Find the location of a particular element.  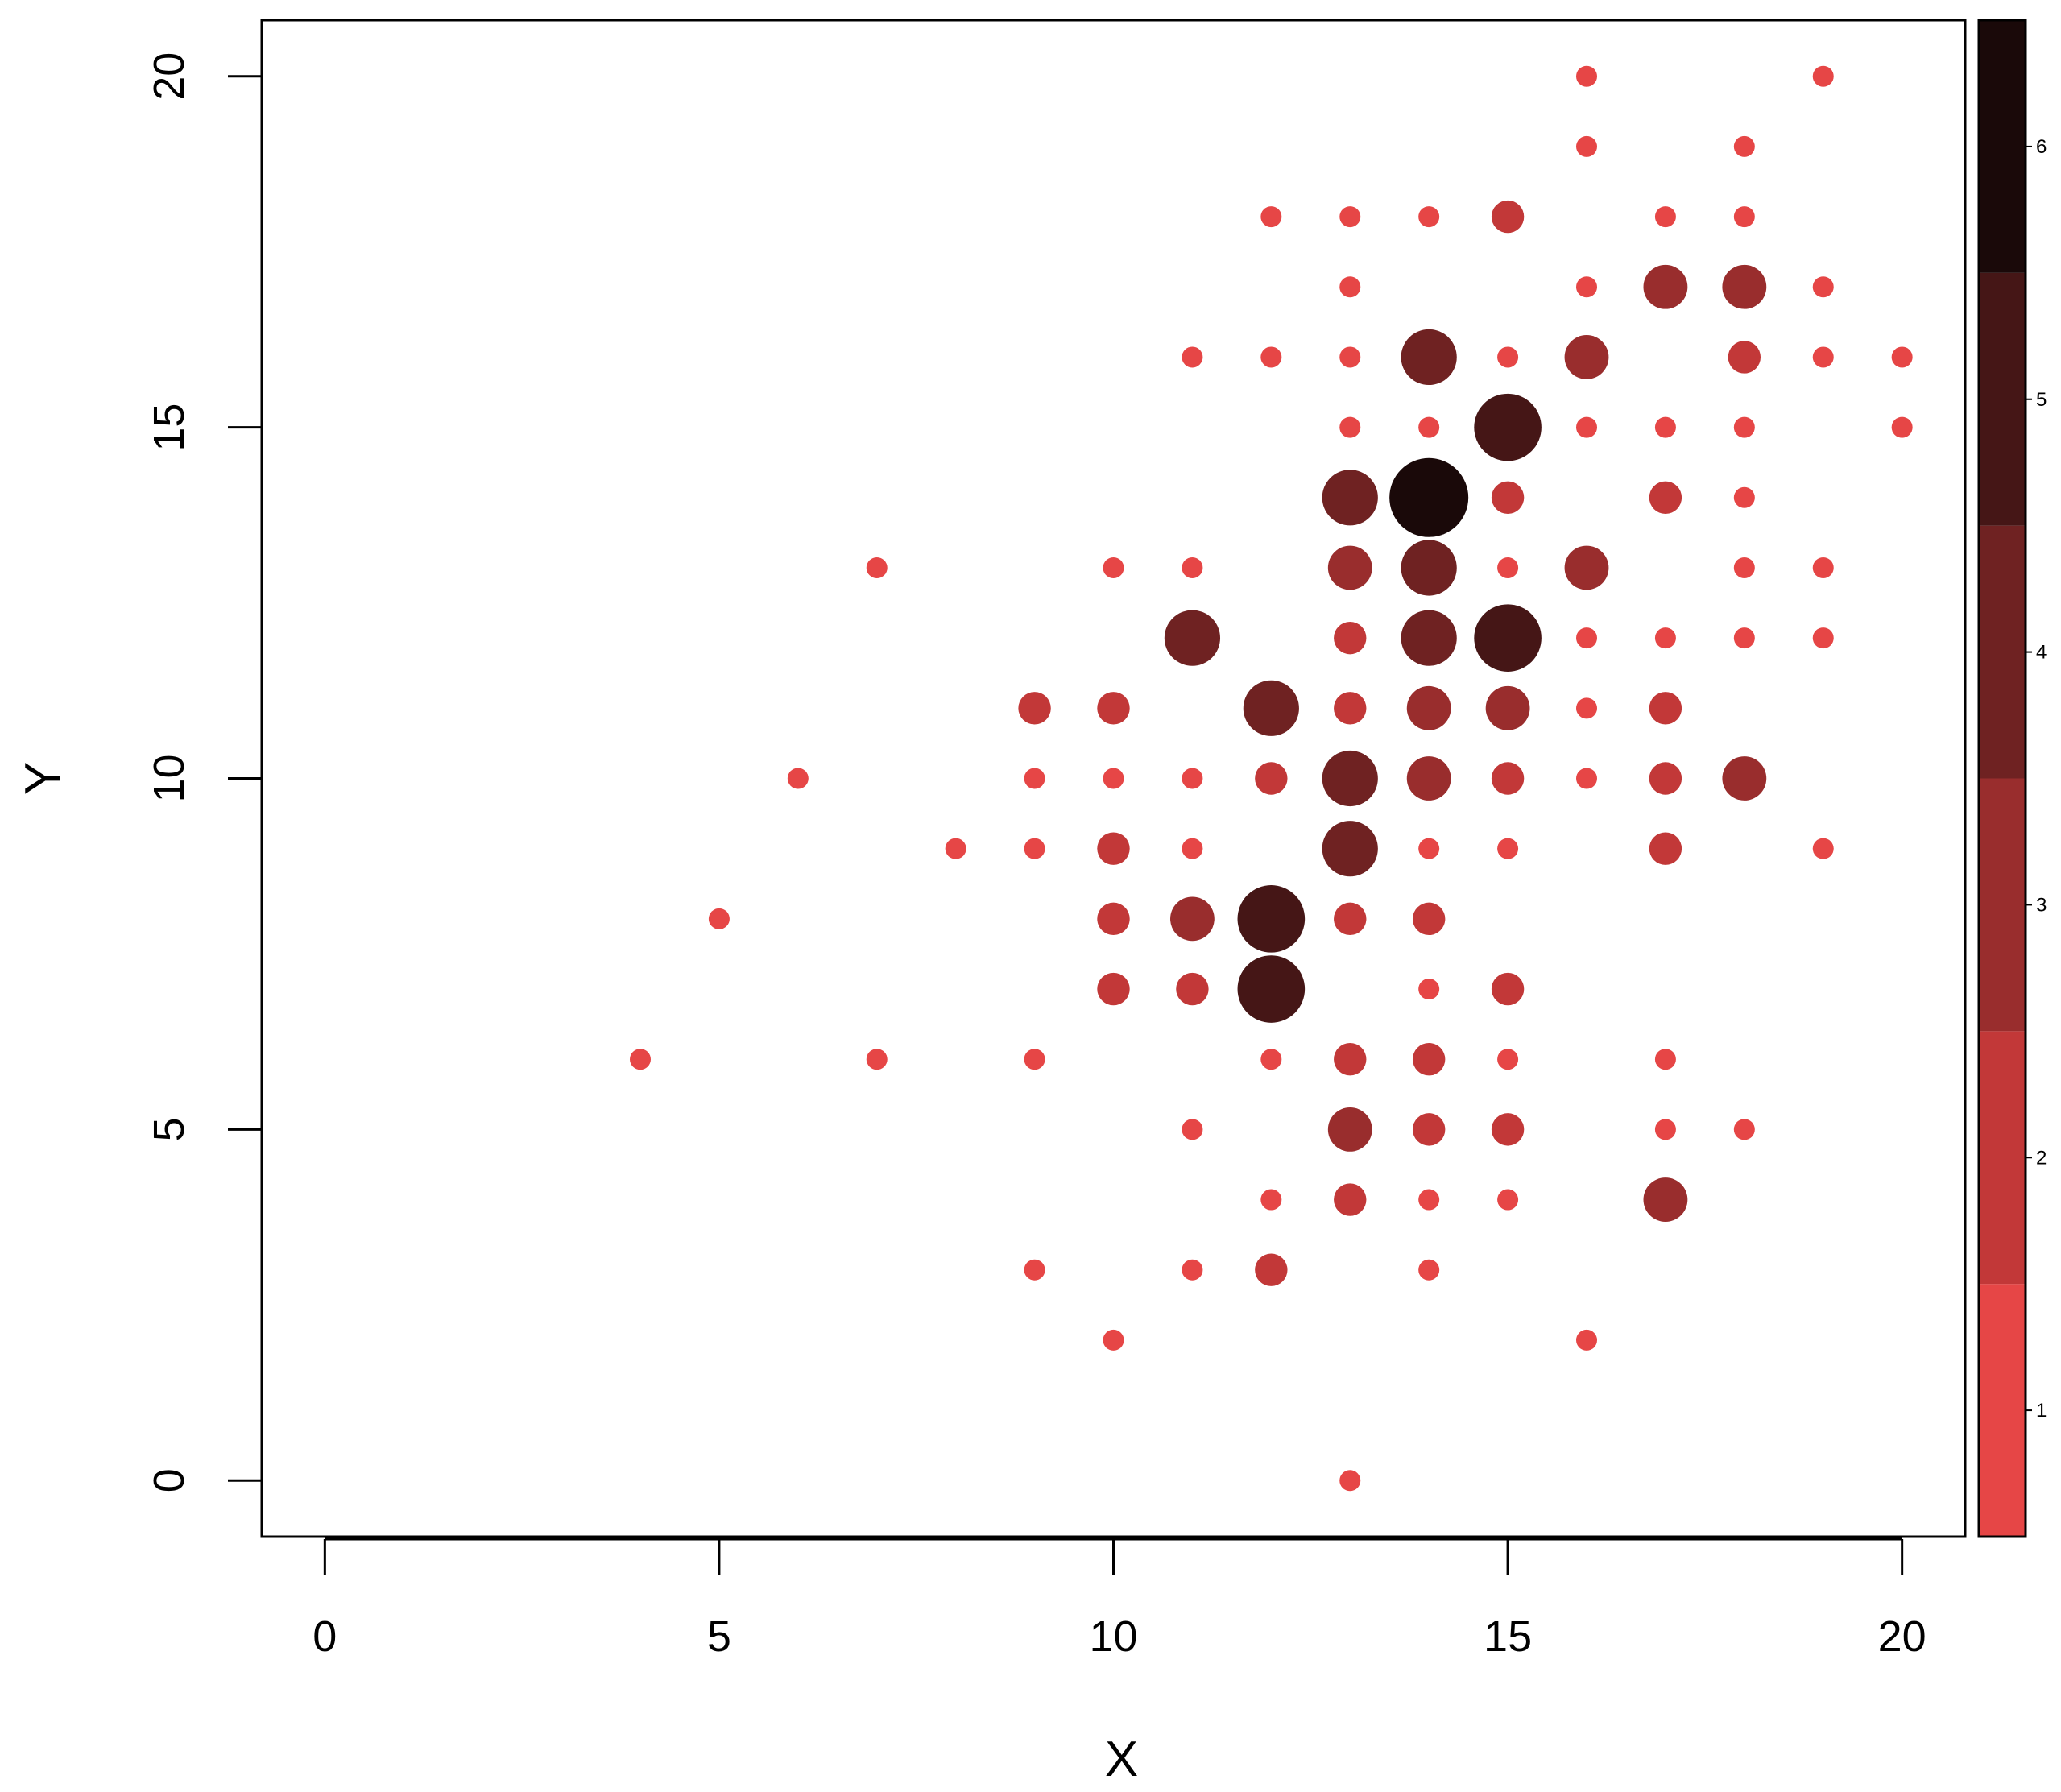

y-axis: 0 5 10 15 20 is located at coordinates (204, 772).